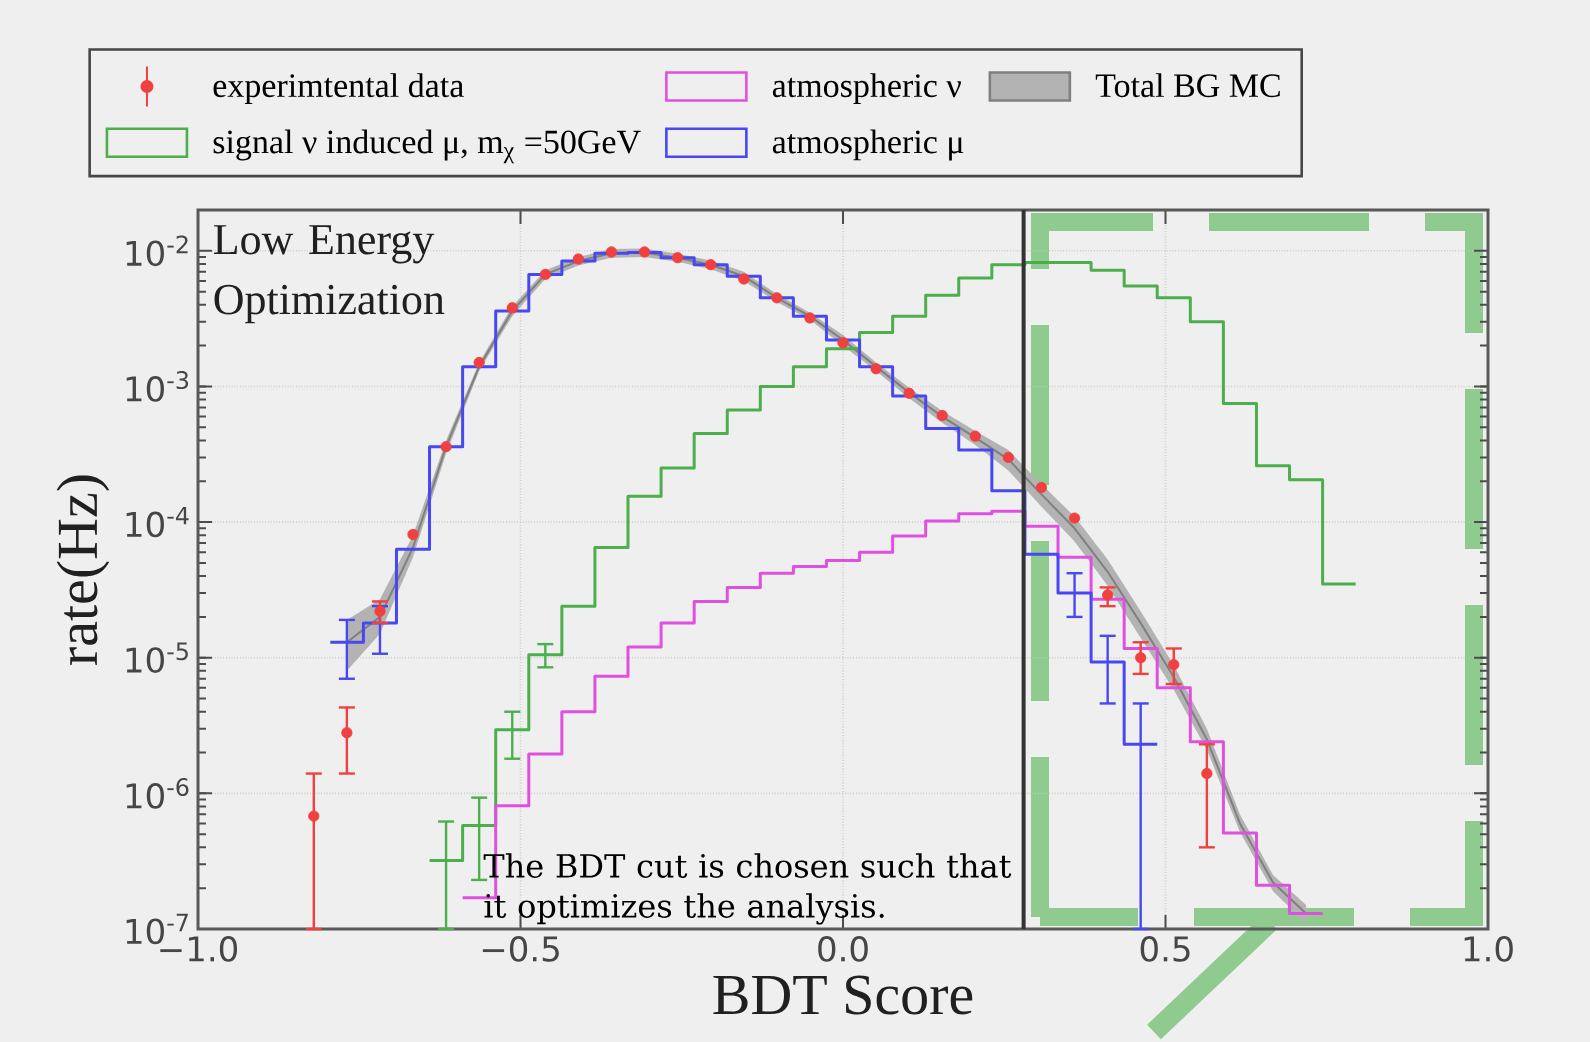 Image resolution: width=1590 pixels, height=1042 pixels. What do you see at coordinates (157, 522) in the screenshot?
I see `y-tick-label: 10$^{-4}$` at bounding box center [157, 522].